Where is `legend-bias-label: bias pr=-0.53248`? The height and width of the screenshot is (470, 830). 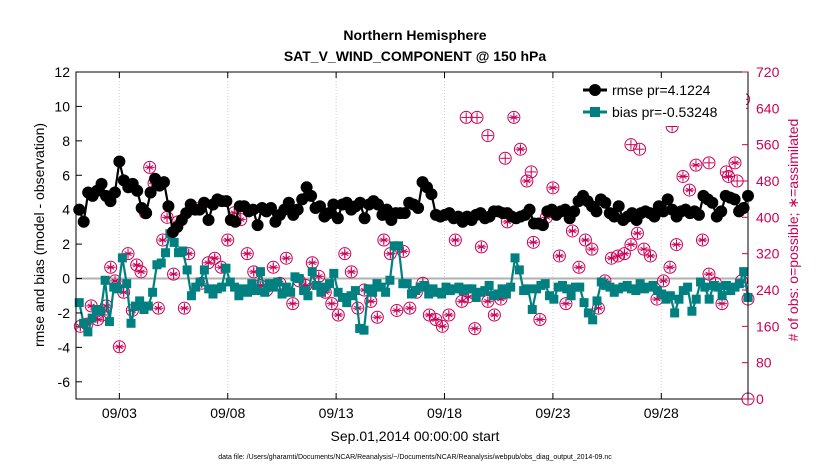
legend-bias-label: bias pr=-0.53248 is located at coordinates (665, 112).